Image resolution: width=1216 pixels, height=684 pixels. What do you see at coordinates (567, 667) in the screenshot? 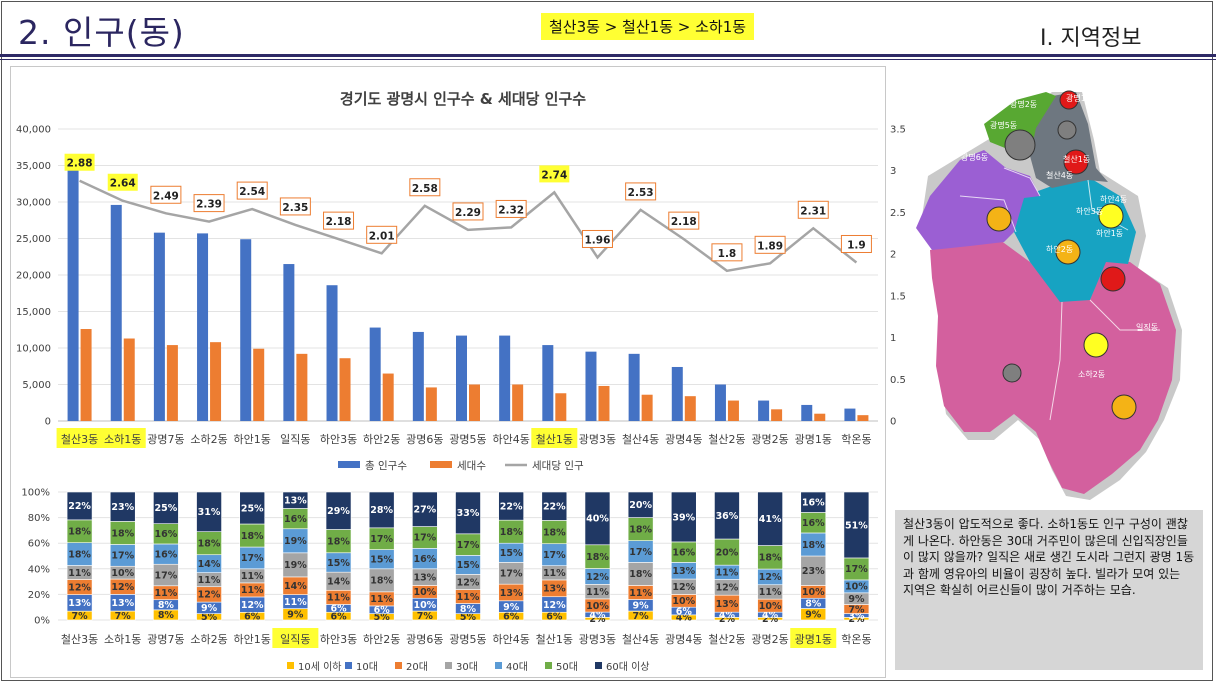
I see `legend-label: 50대` at bounding box center [567, 667].